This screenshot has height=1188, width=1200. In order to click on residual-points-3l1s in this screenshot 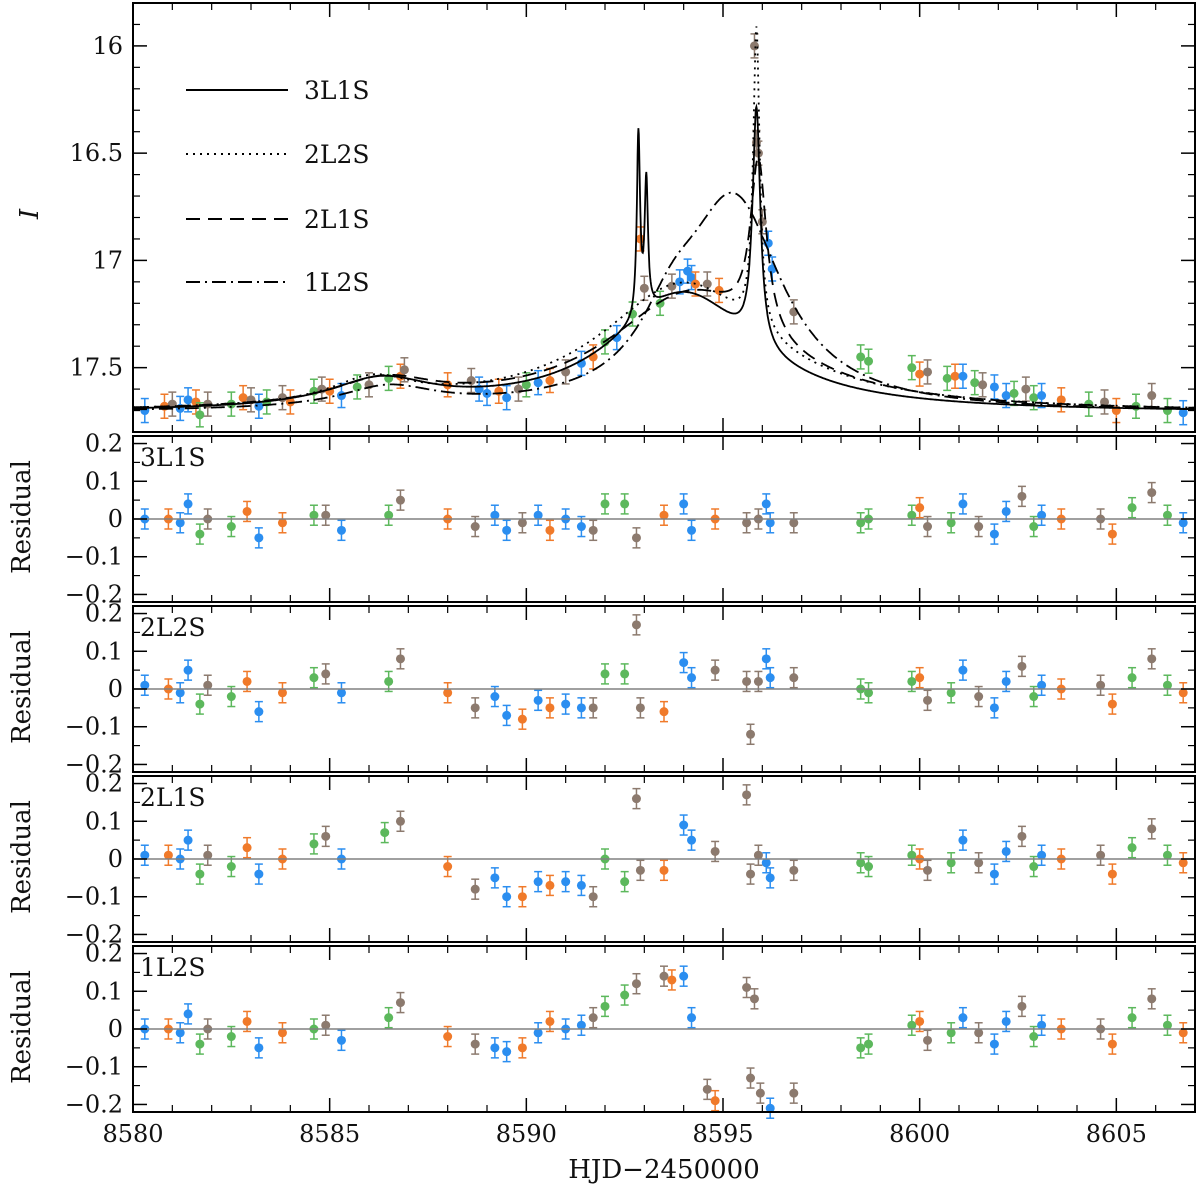, I will do `click(664, 515)`.